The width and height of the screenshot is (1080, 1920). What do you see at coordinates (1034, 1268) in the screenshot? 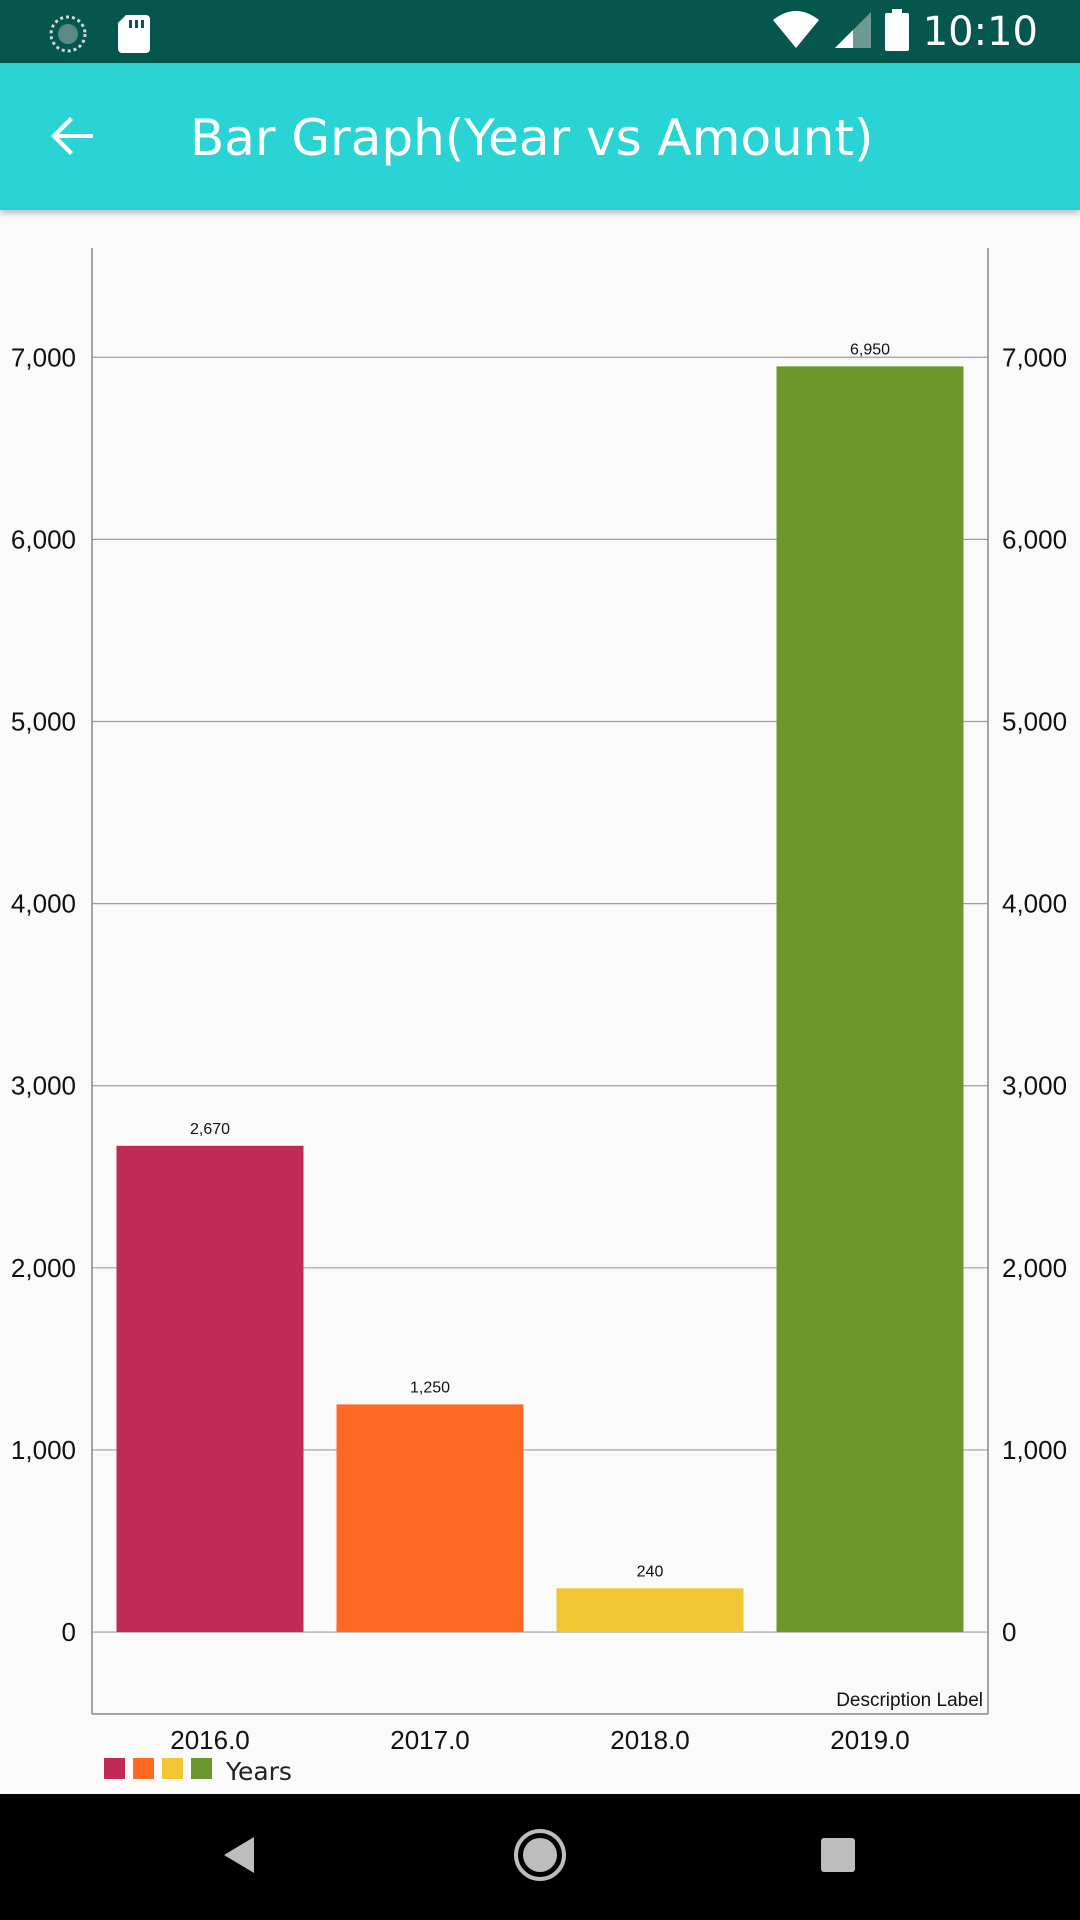
I see `y-tick-label-right: 2,000` at bounding box center [1034, 1268].